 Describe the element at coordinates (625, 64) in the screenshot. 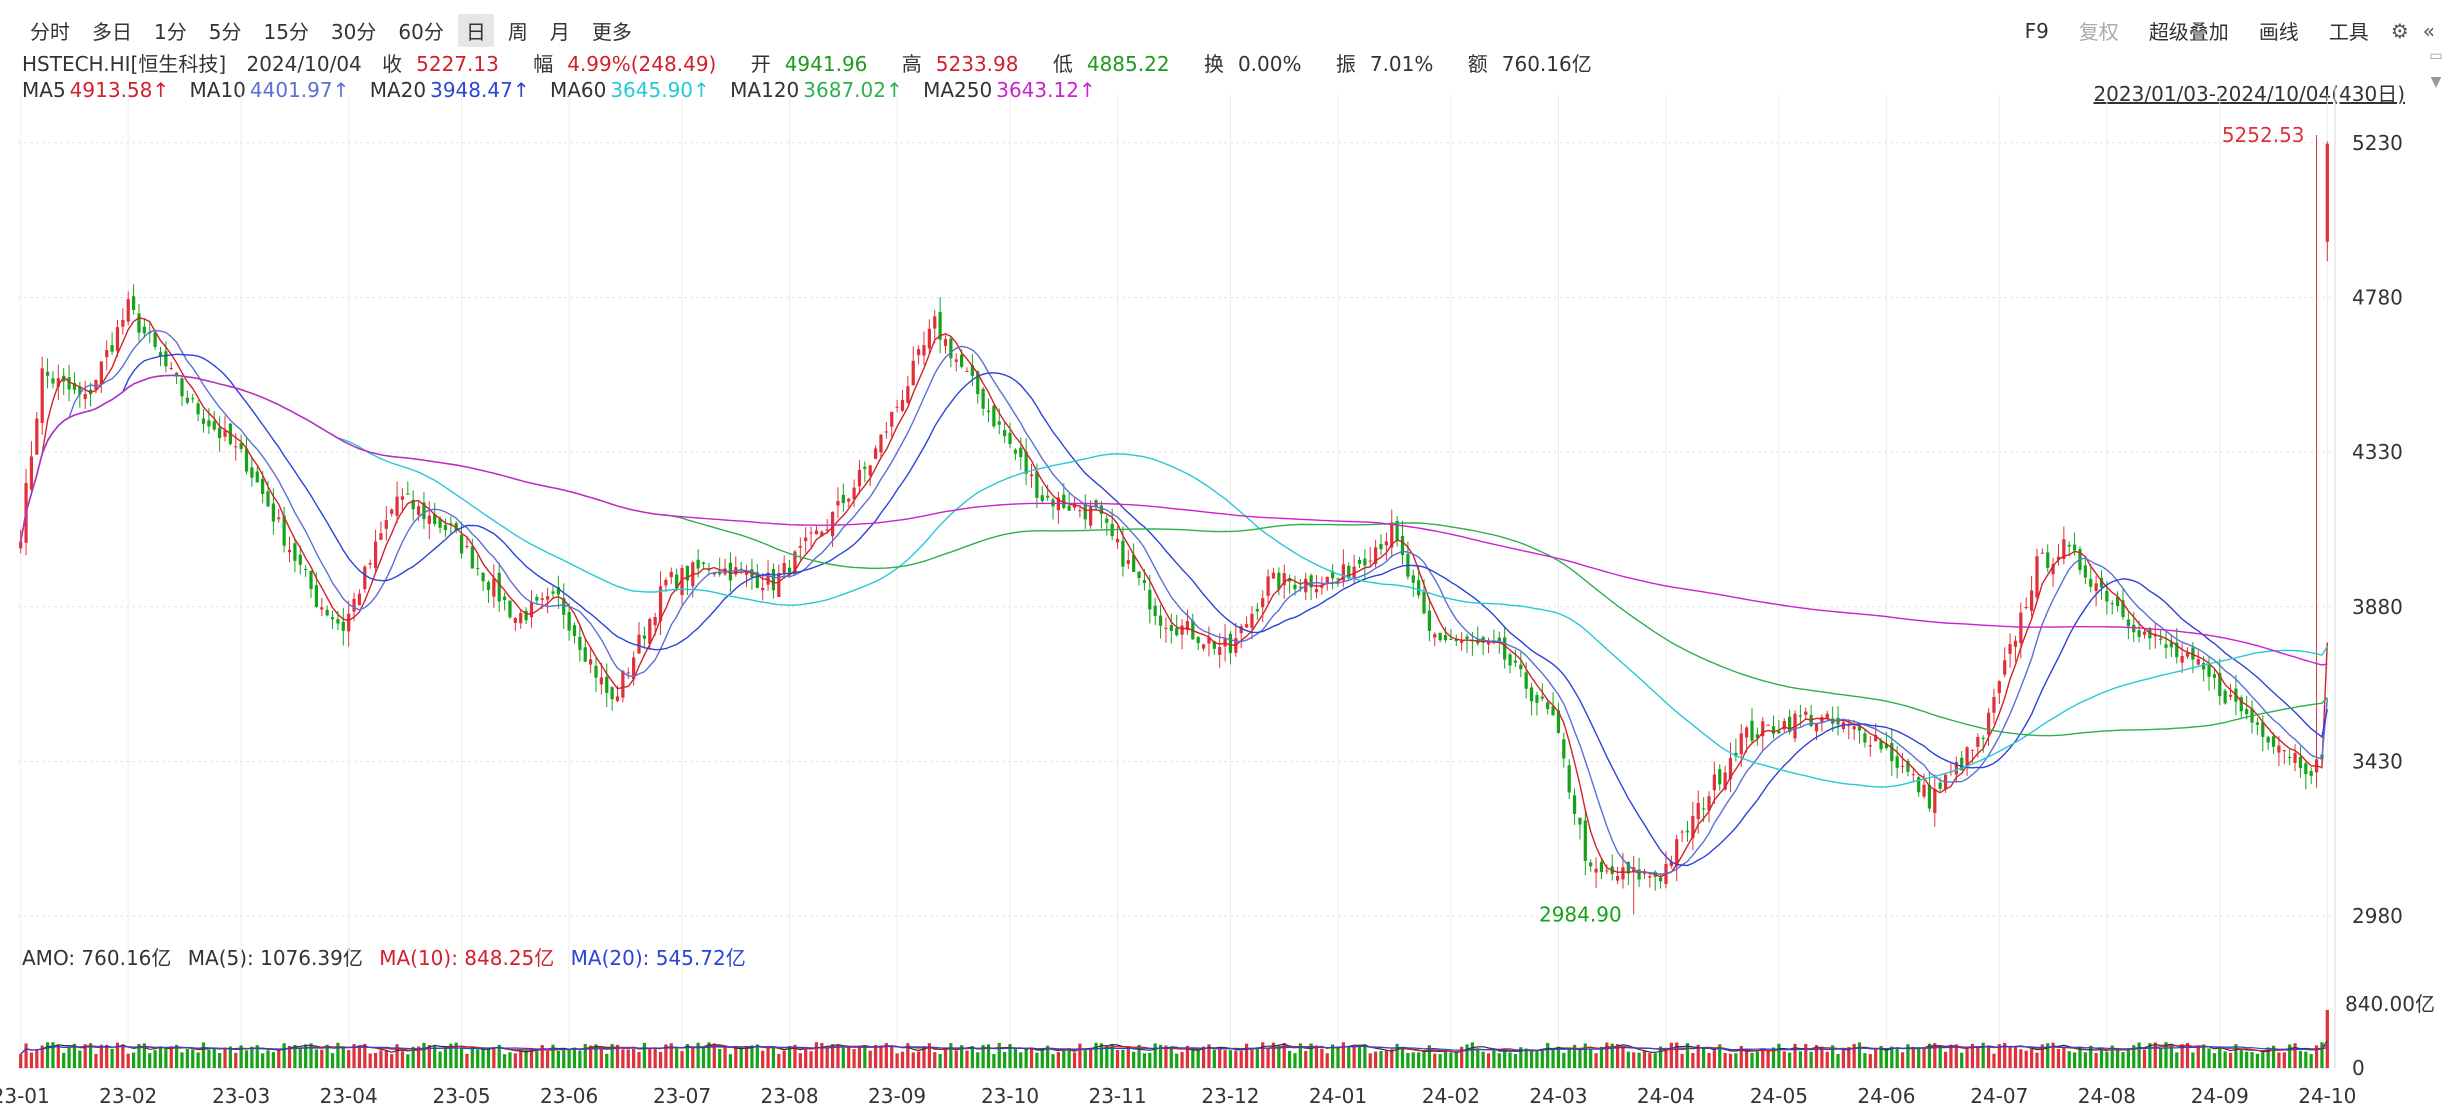

I see `change-field: 幅 4.99%(248.49)` at that location.